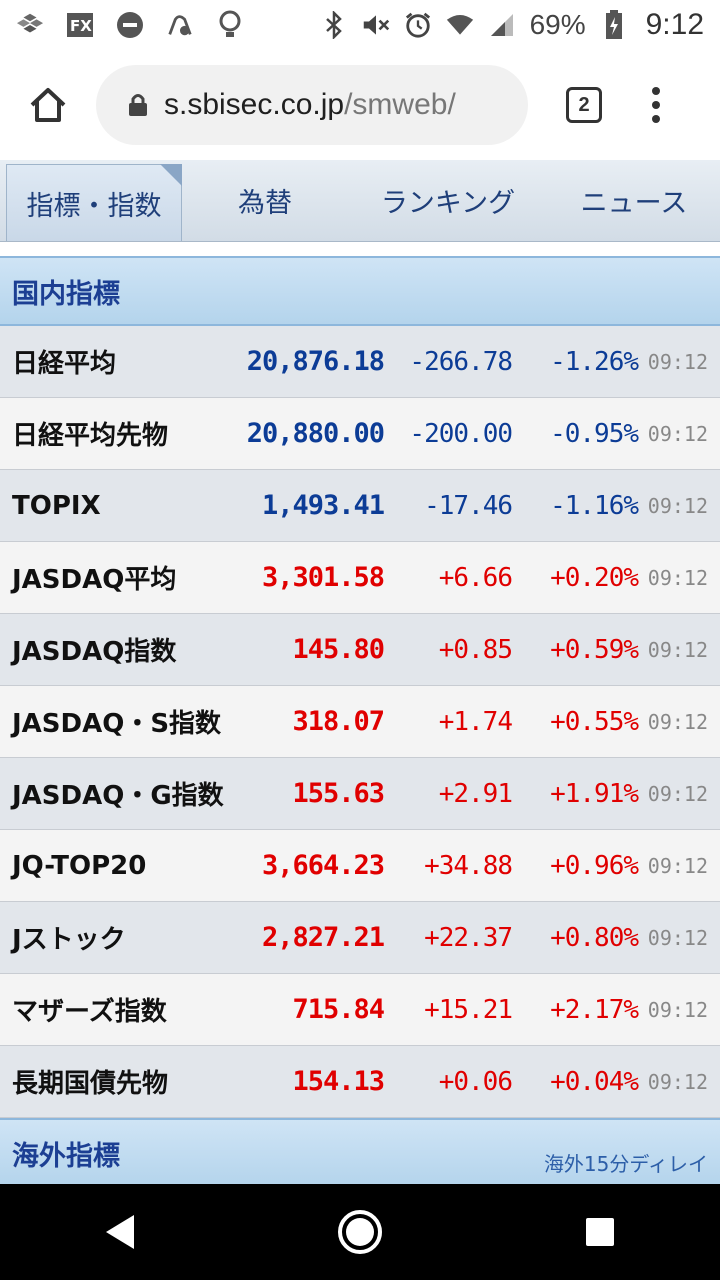 This screenshot has height=1280, width=720. Describe the element at coordinates (625, 1163) in the screenshot. I see `delay-note: 海外15分ディレイ` at that location.